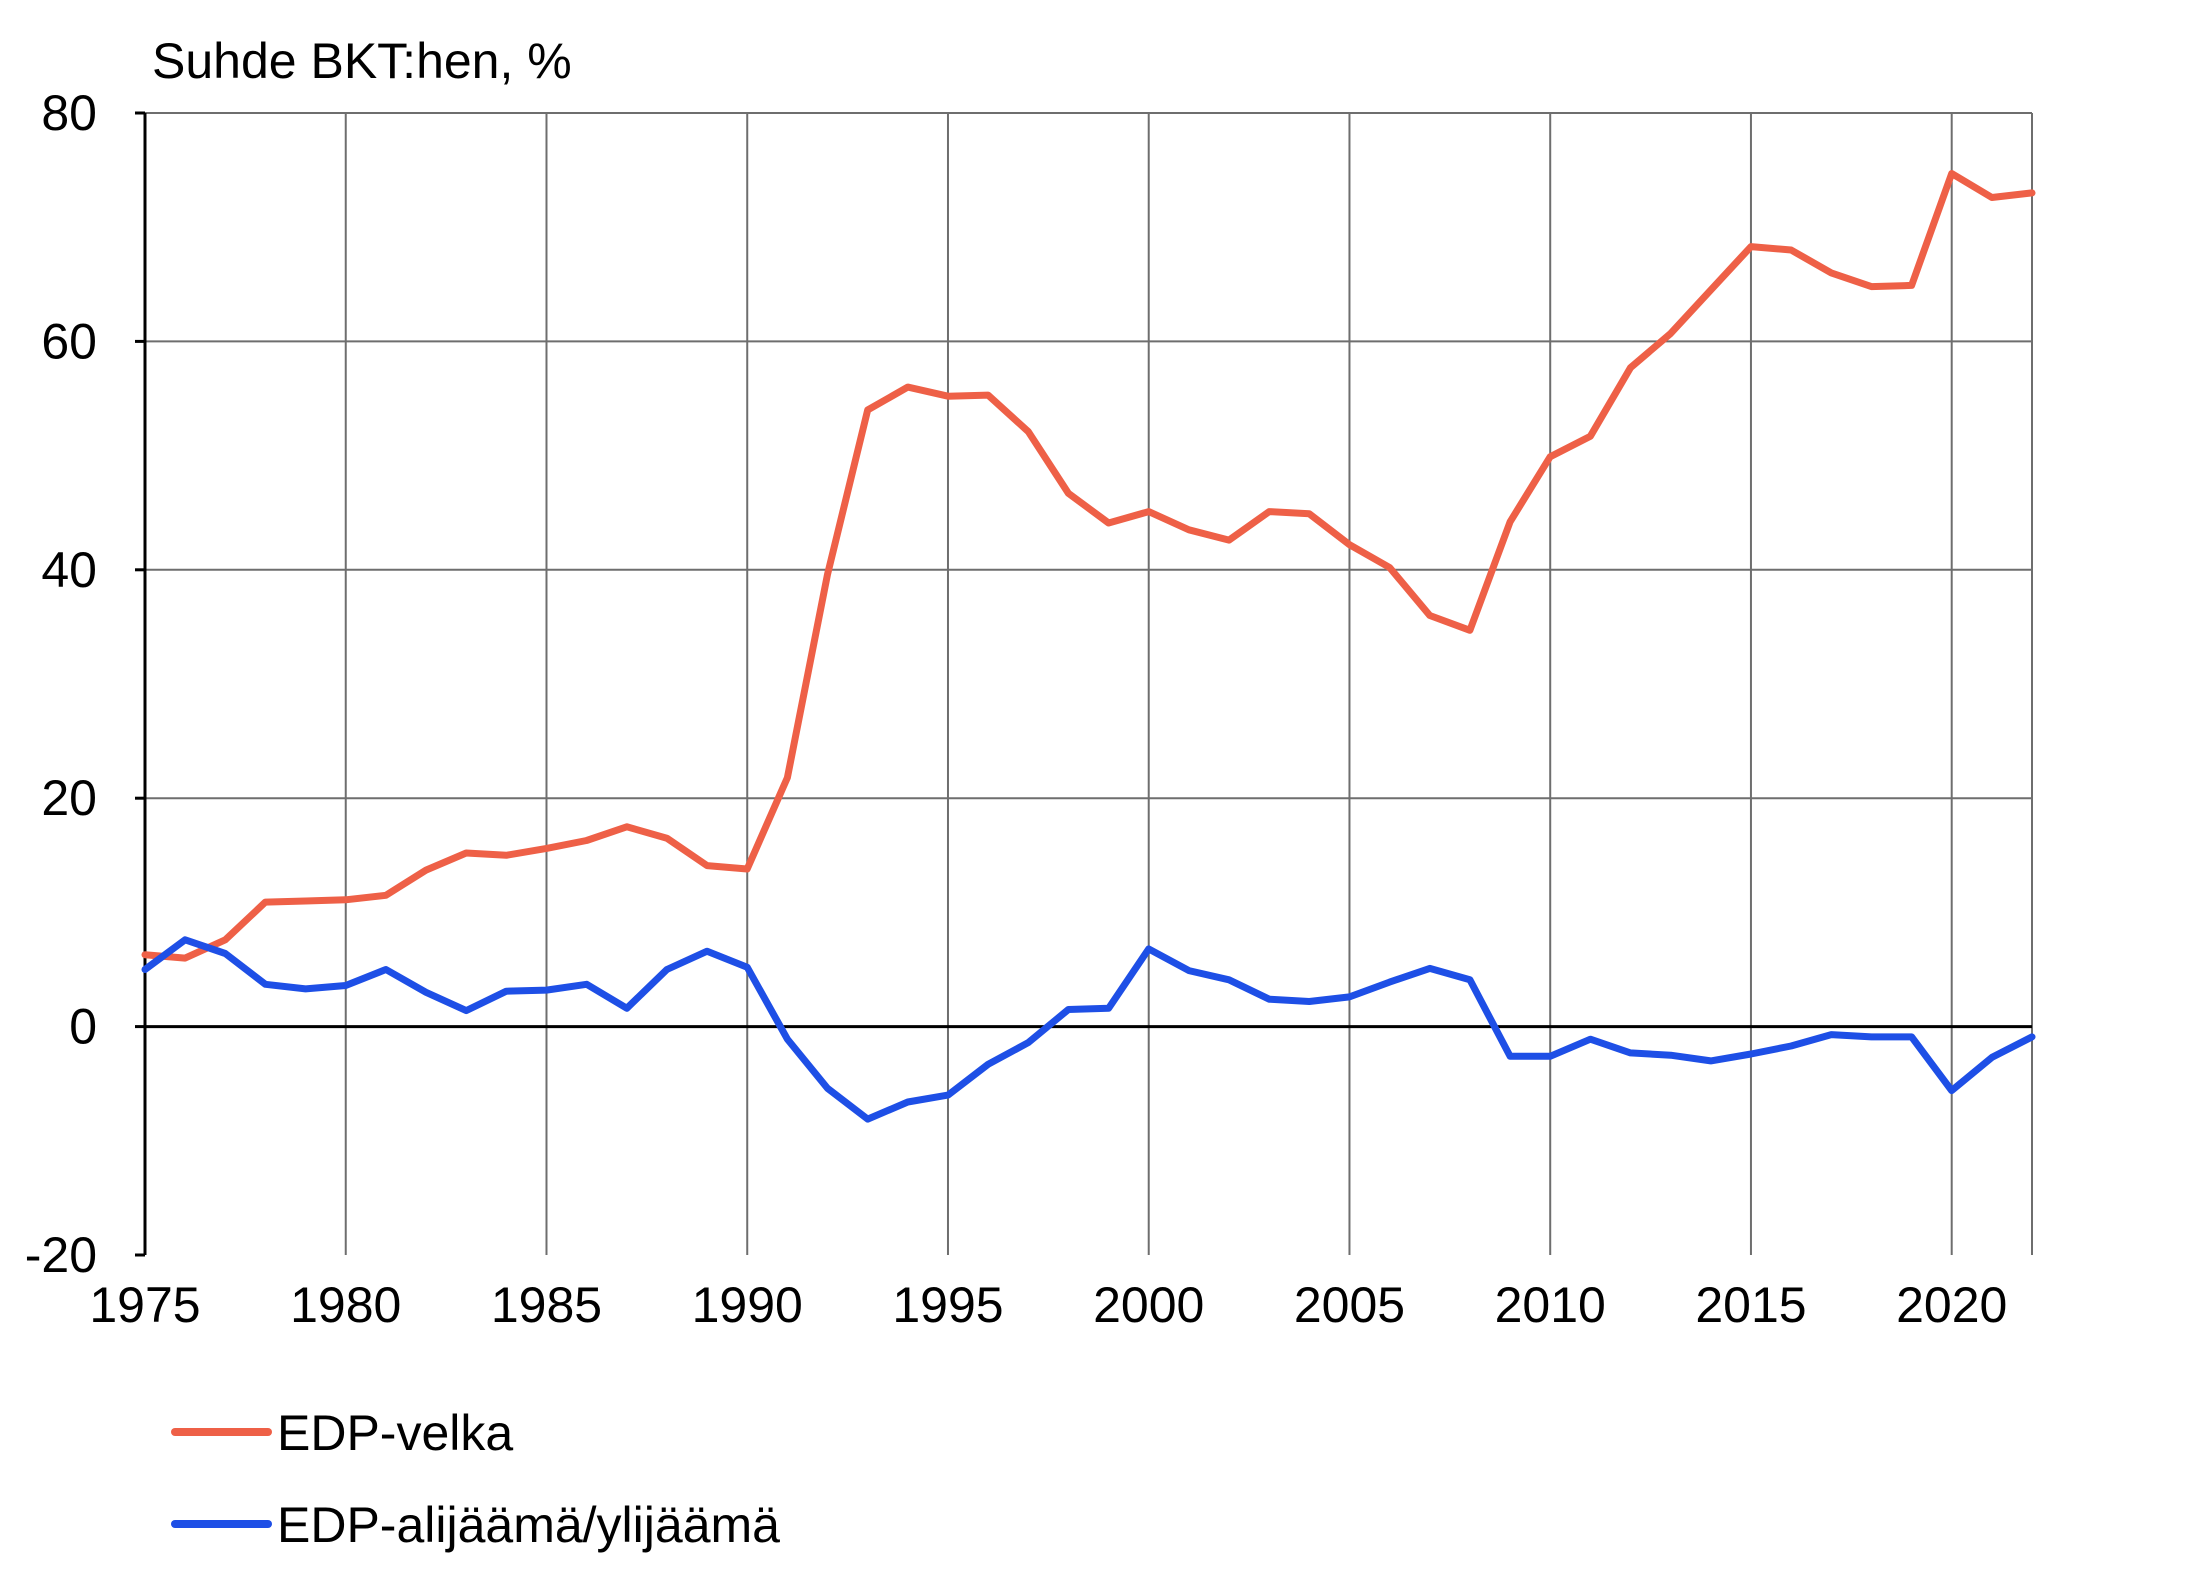 The width and height of the screenshot is (2207, 1590). I want to click on x-tick-label: 2010, so click(1550, 1305).